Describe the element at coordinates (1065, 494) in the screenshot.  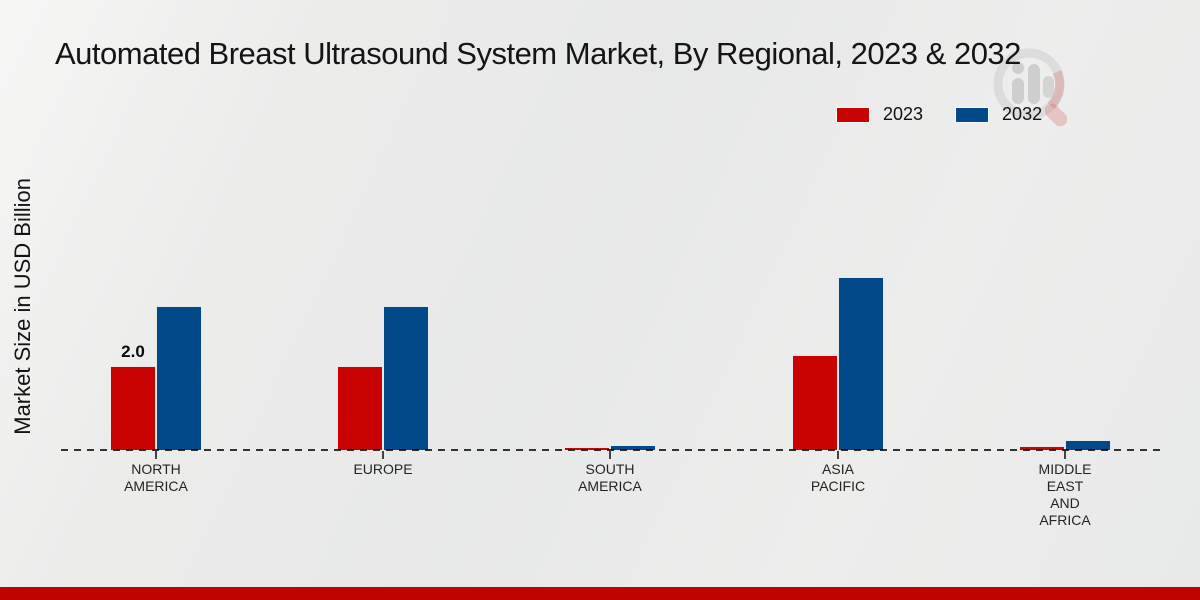
I see `x-axis-label-middle-east-and-africa: MIDDLE EAST AND AFRICA` at that location.